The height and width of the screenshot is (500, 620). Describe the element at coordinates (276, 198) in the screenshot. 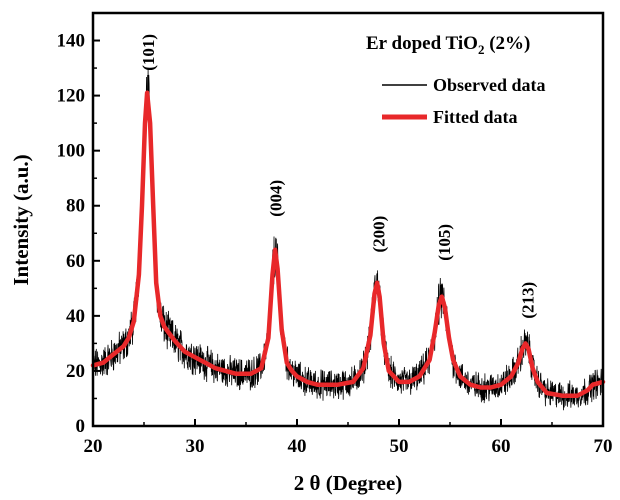

I see `peak-label: (004)` at that location.